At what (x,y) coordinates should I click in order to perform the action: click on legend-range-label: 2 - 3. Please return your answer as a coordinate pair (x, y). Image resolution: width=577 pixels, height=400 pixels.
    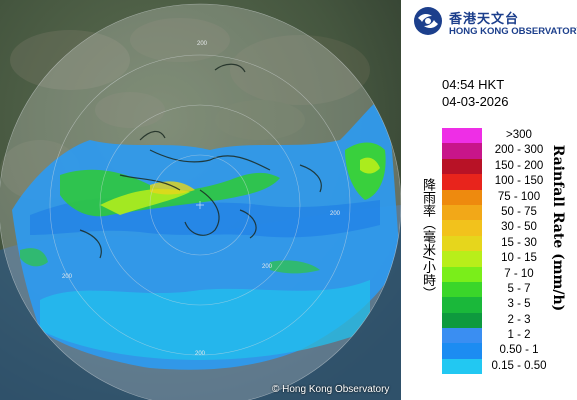
    Looking at the image, I should click on (519, 319).